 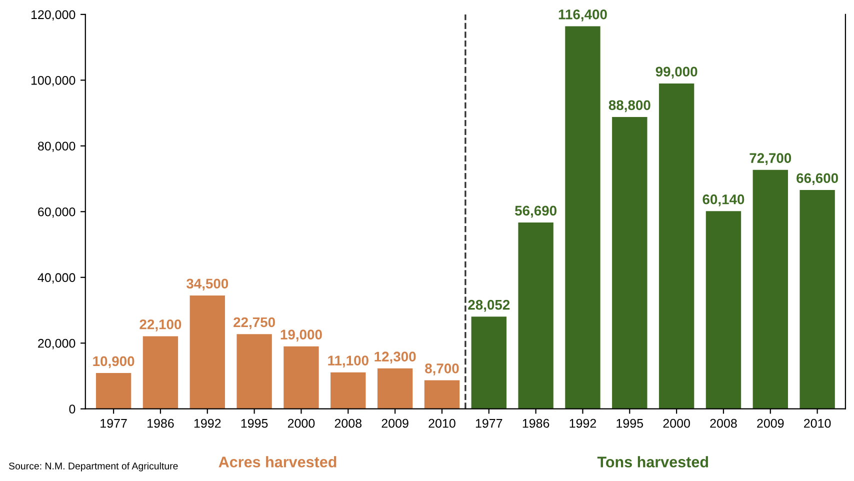 I want to click on y-tick-label: 40,000, so click(x=57, y=278).